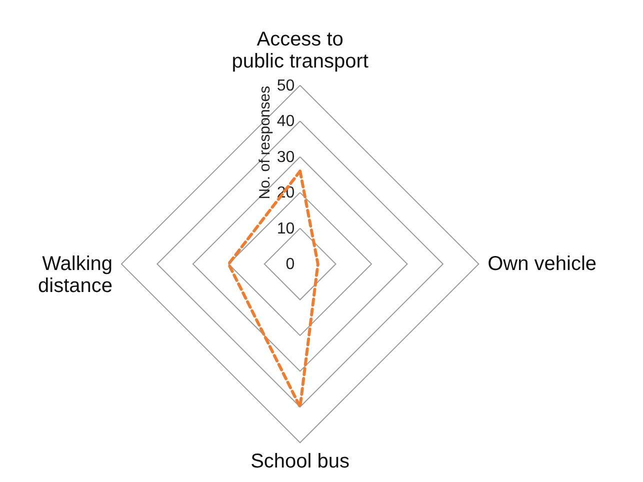  I want to click on spoke-label: Own vehicle, so click(542, 264).